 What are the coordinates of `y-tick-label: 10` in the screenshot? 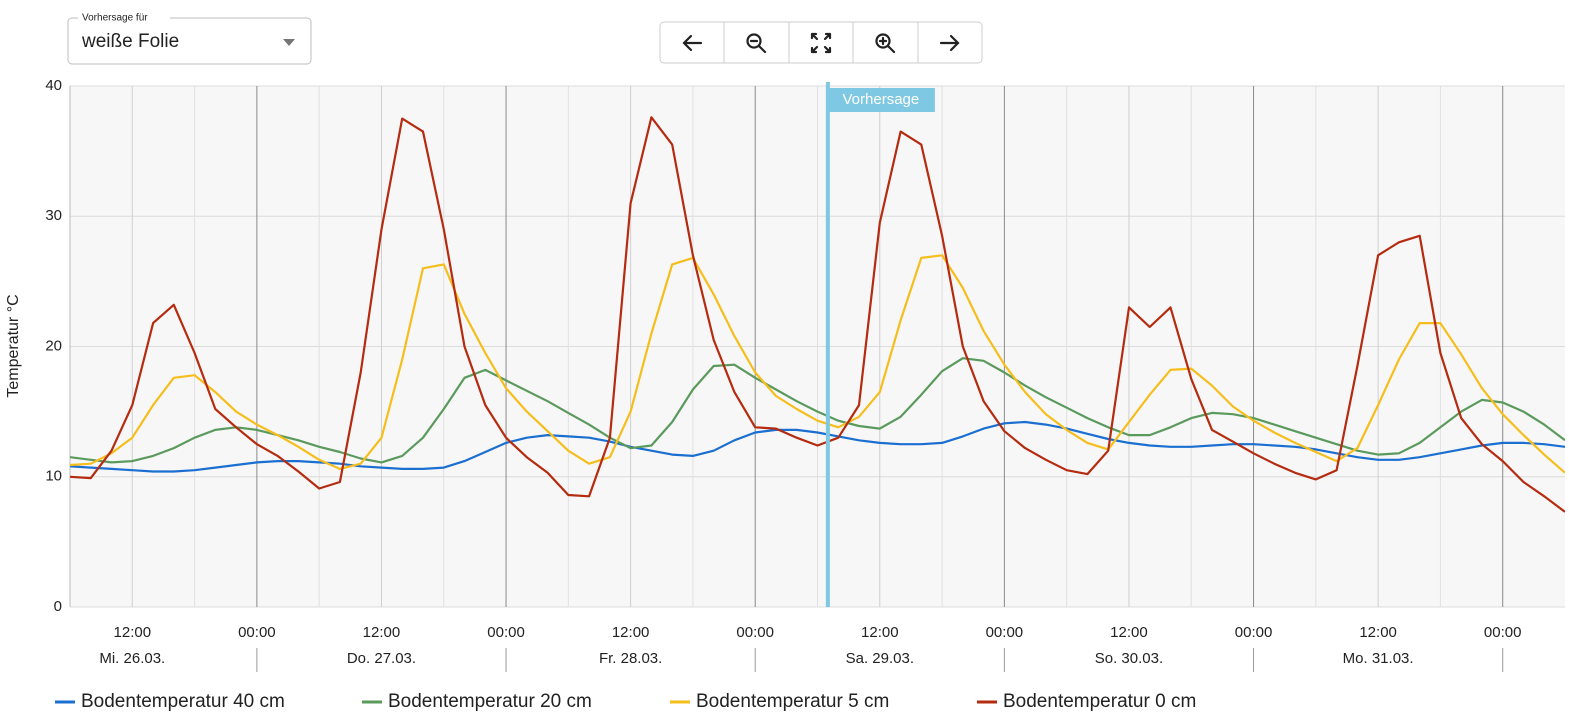 It's located at (53, 476).